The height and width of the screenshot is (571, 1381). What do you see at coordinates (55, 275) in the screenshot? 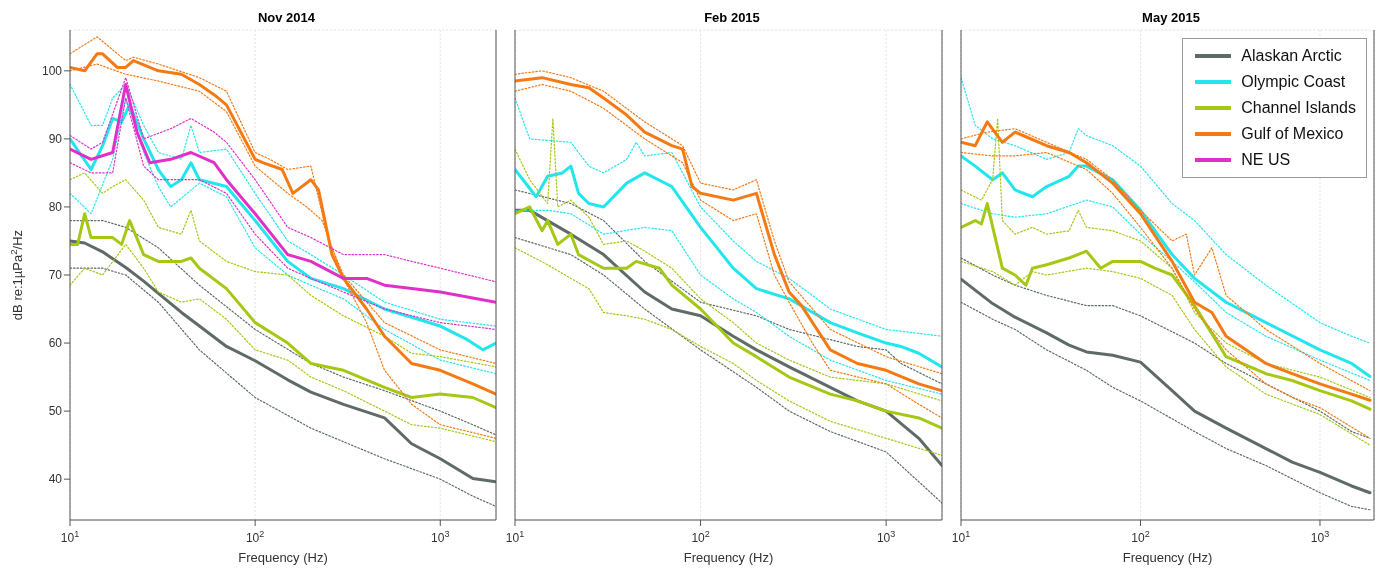
I see `y-tick-label: 70` at bounding box center [55, 275].